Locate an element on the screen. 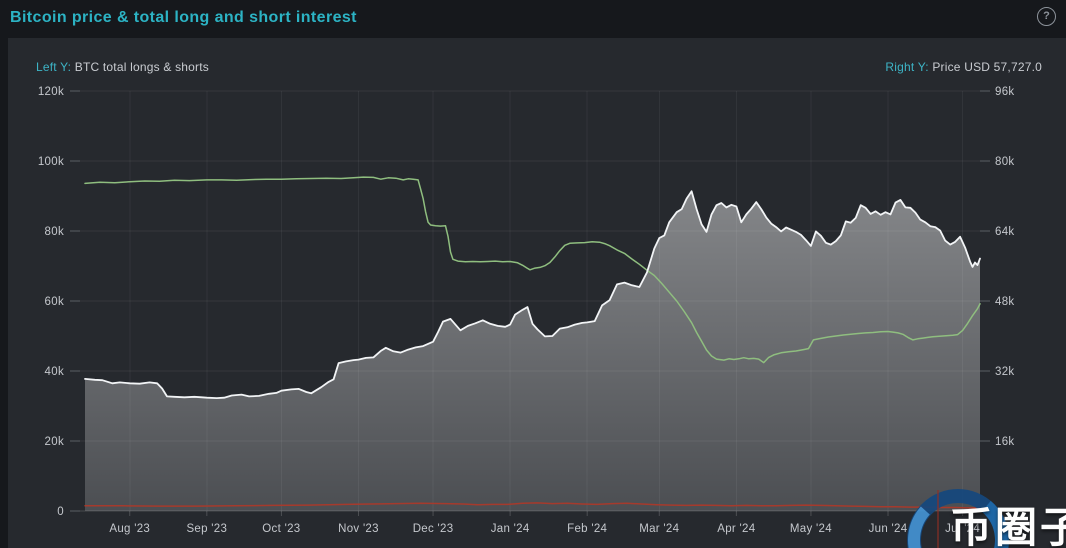 This screenshot has height=548, width=1066. svg-text: 120k is located at coordinates (51, 92).